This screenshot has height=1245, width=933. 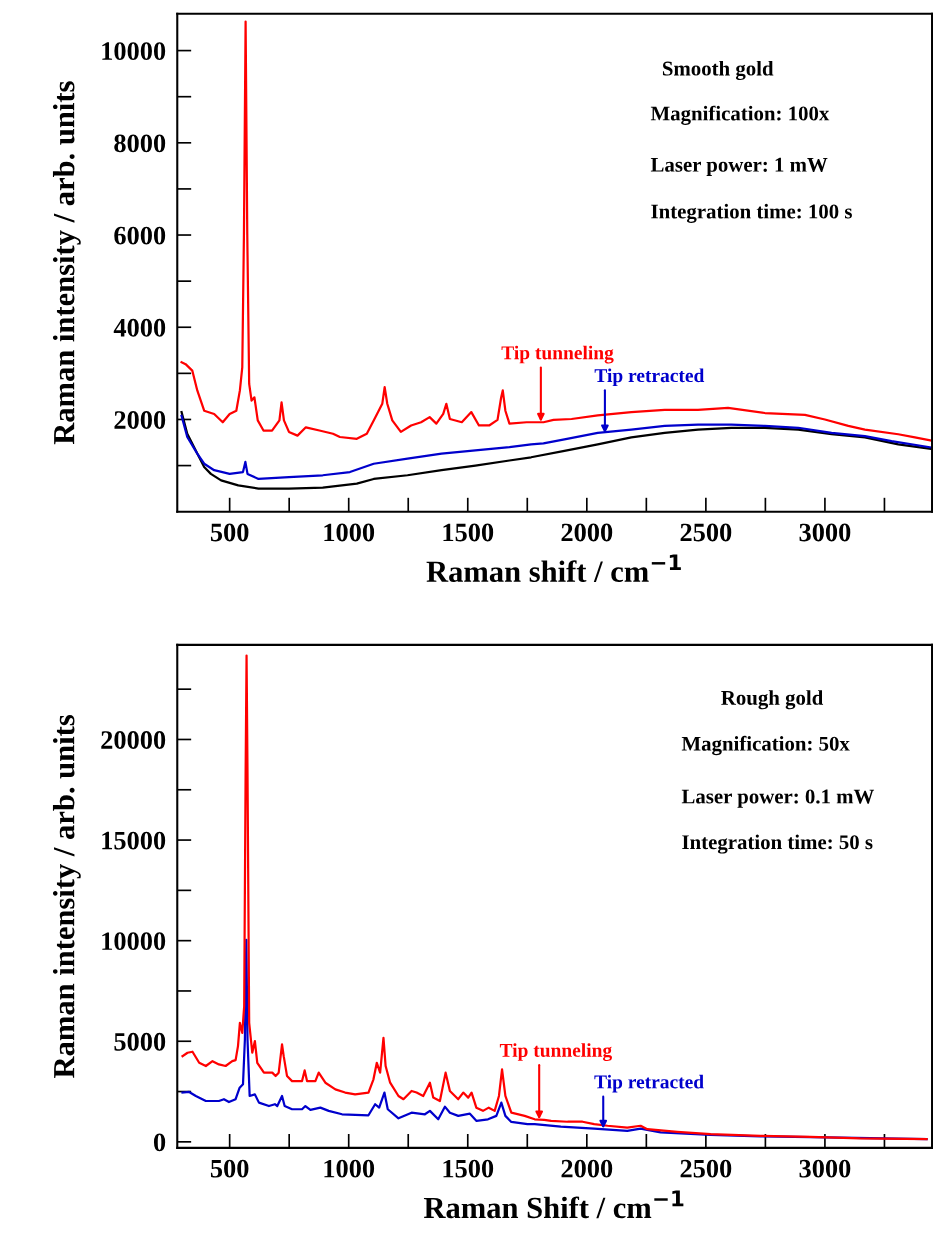 What do you see at coordinates (740, 115) in the screenshot?
I see `annotation: Magnification: 100x` at bounding box center [740, 115].